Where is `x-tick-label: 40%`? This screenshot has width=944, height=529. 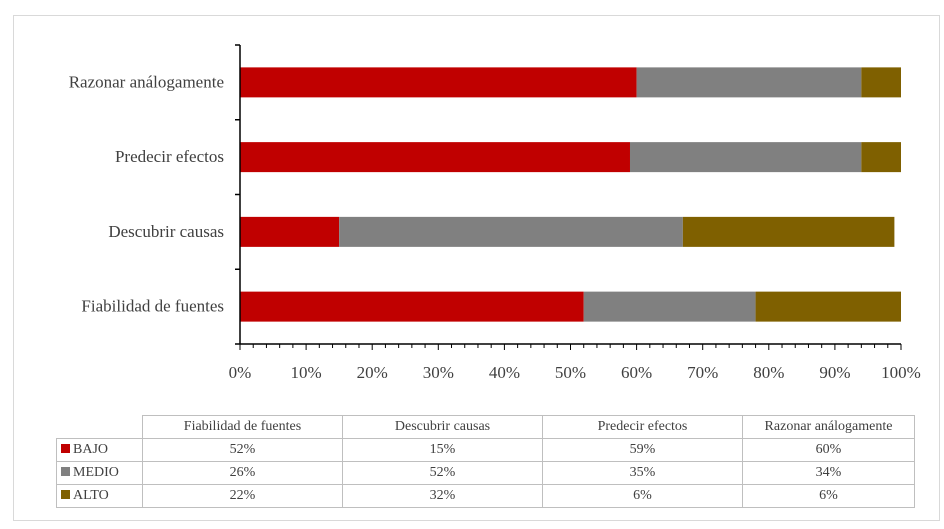 x-tick-label: 40% is located at coordinates (504, 372).